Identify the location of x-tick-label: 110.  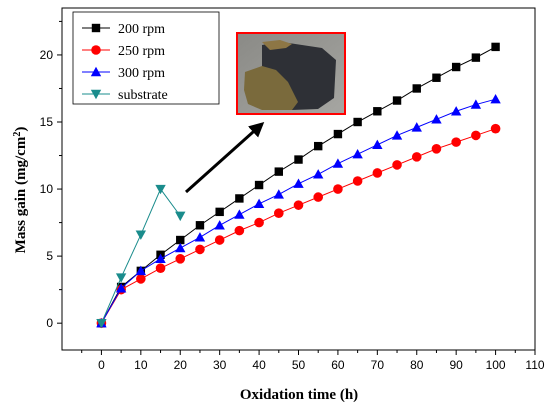
(534, 365).